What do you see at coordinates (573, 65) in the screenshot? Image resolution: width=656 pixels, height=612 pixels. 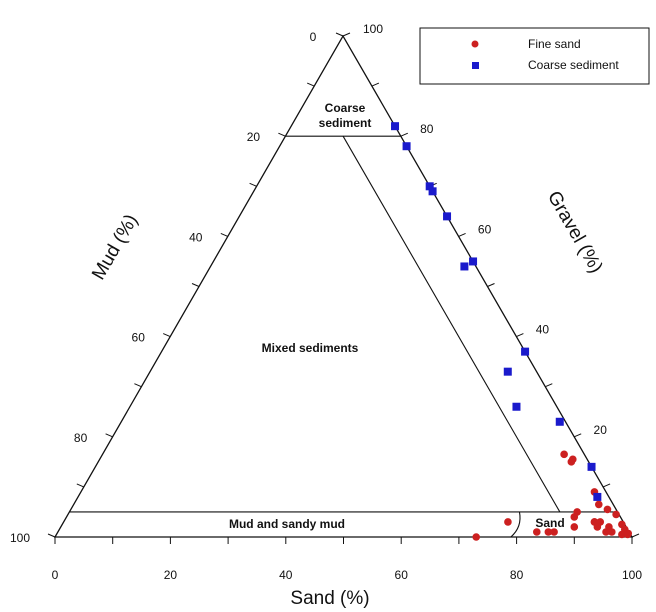 I see `legend-label-coarse-sediment: Coarse sediment` at bounding box center [573, 65].